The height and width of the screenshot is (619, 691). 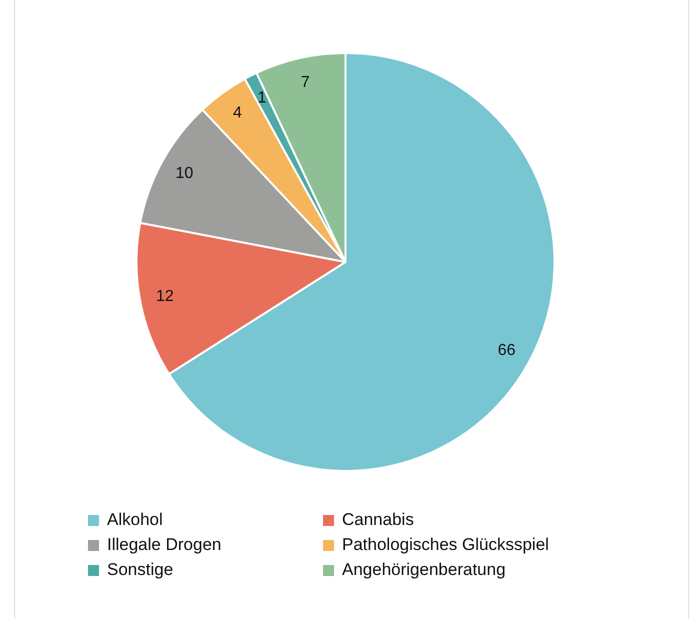 What do you see at coordinates (445, 545) in the screenshot?
I see `legend-label: Pathologisches Glücksspiel` at bounding box center [445, 545].